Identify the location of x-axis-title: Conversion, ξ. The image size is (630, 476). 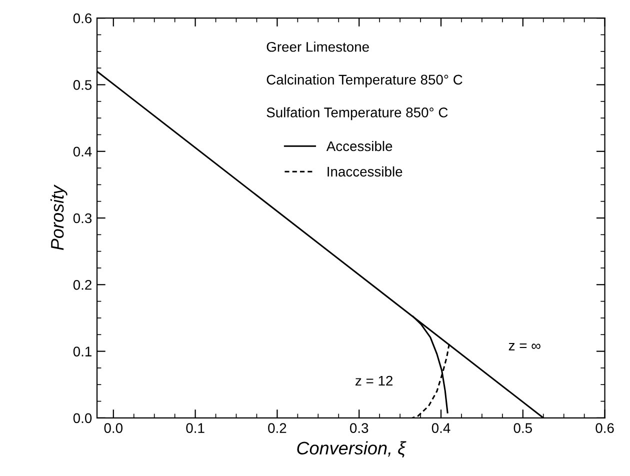
(351, 449).